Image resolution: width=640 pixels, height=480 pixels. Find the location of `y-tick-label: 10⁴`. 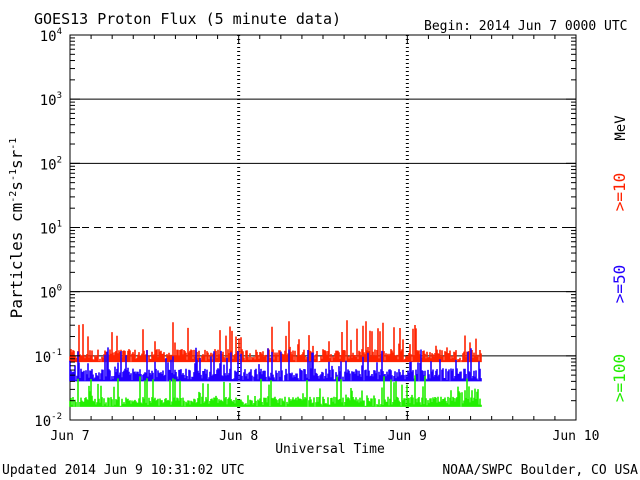

y-tick-label: 10⁴ is located at coordinates (51, 36).